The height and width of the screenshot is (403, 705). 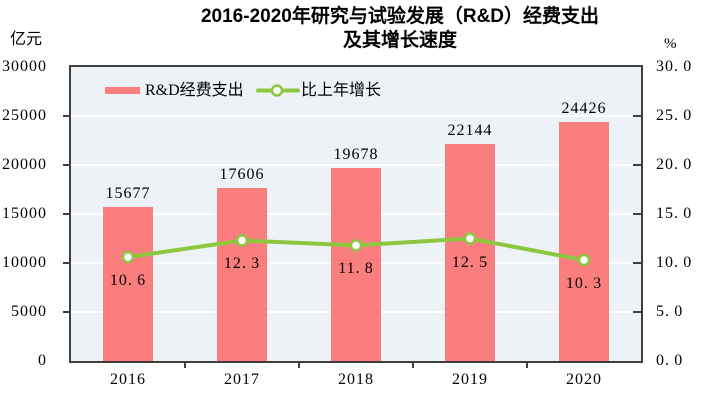 What do you see at coordinates (122, 90) in the screenshot?
I see `legend-bar-swatch` at bounding box center [122, 90].